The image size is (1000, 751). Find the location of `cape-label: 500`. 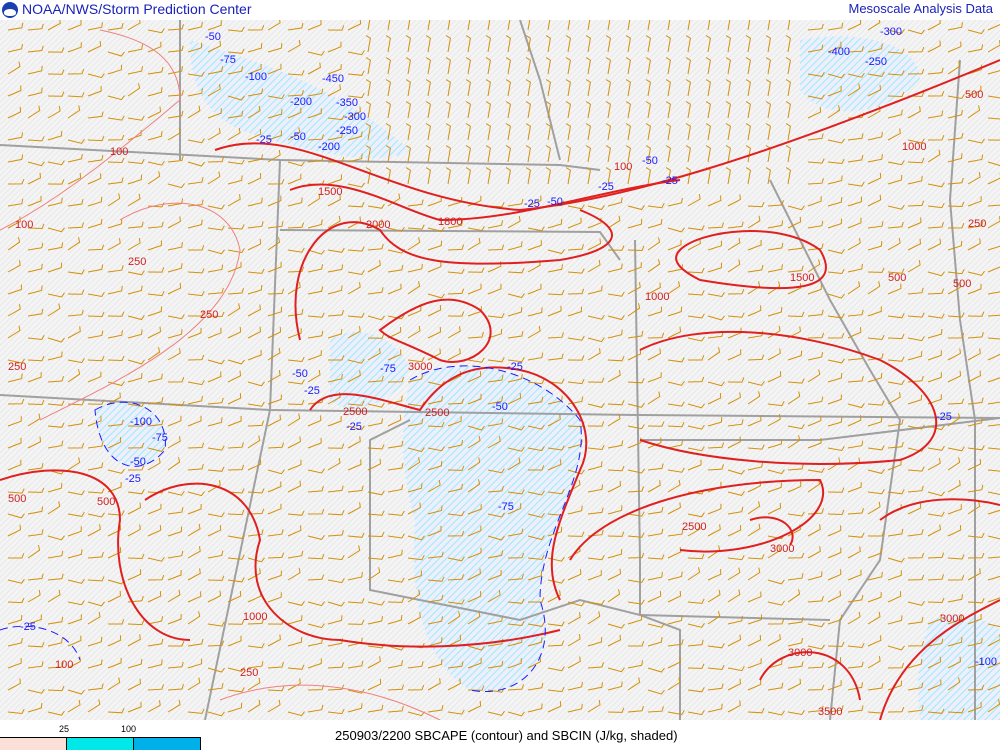

cape-label: 500 is located at coordinates (974, 95).